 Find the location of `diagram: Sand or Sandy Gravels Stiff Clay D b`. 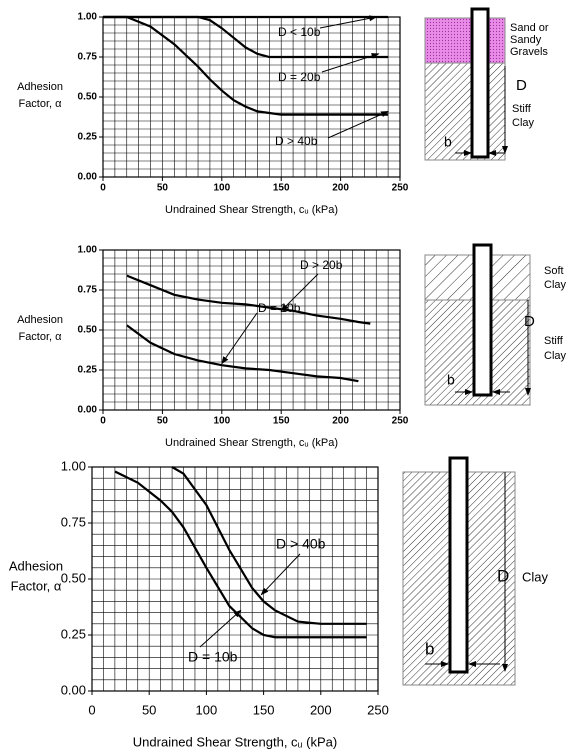

diagram: Sand or Sandy Gravels Stiff Clay D b is located at coordinates (486, 84).